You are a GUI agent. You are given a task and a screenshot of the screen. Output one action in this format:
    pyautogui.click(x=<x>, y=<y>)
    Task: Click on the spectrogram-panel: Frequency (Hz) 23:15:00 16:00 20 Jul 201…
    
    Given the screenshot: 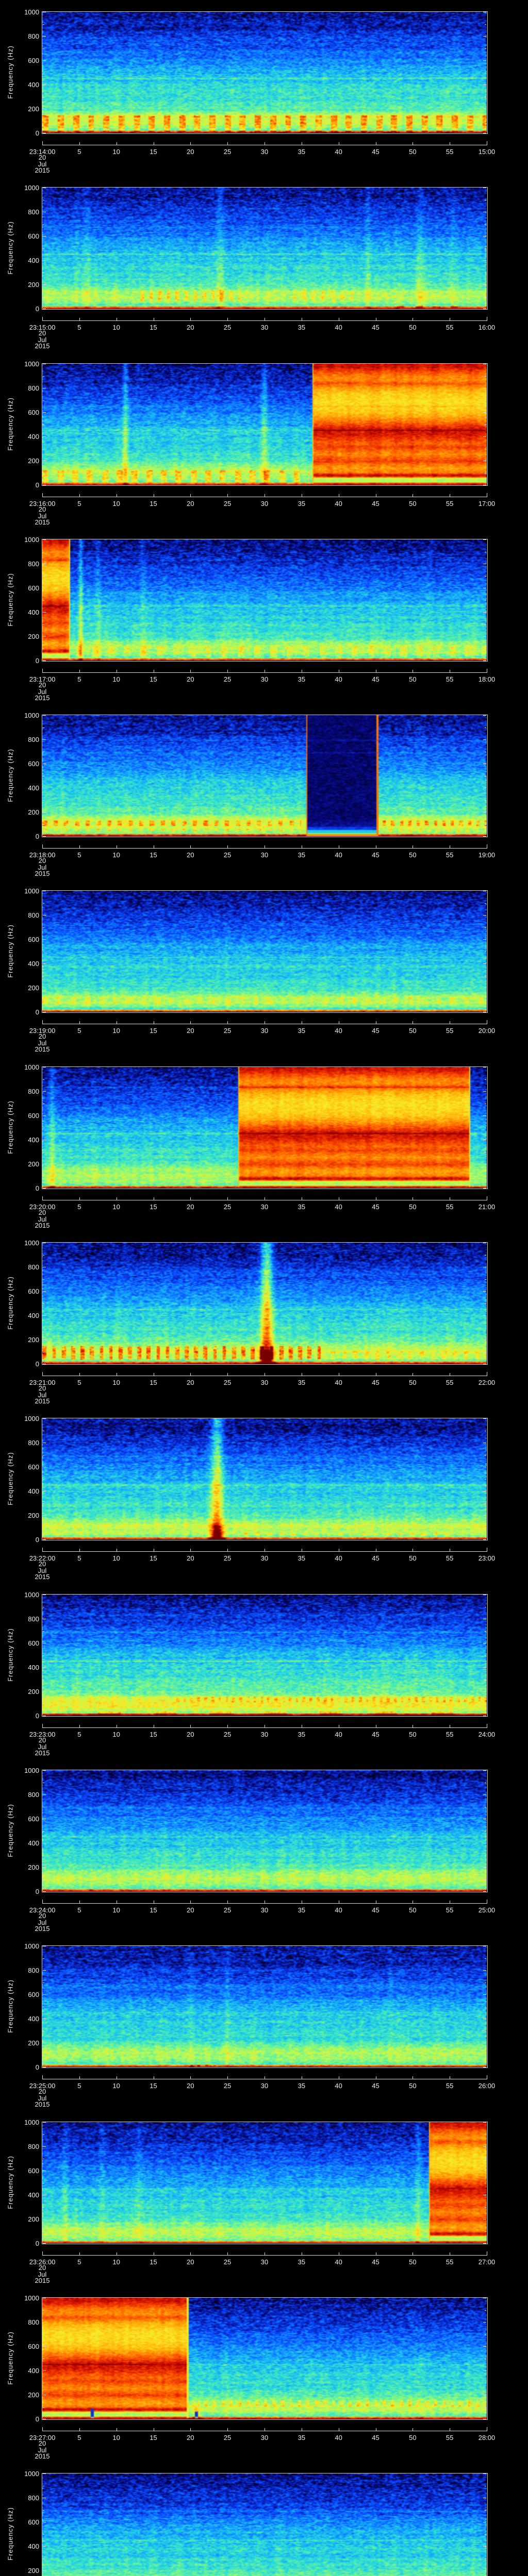 What is the action you would take?
    pyautogui.click(x=264, y=264)
    